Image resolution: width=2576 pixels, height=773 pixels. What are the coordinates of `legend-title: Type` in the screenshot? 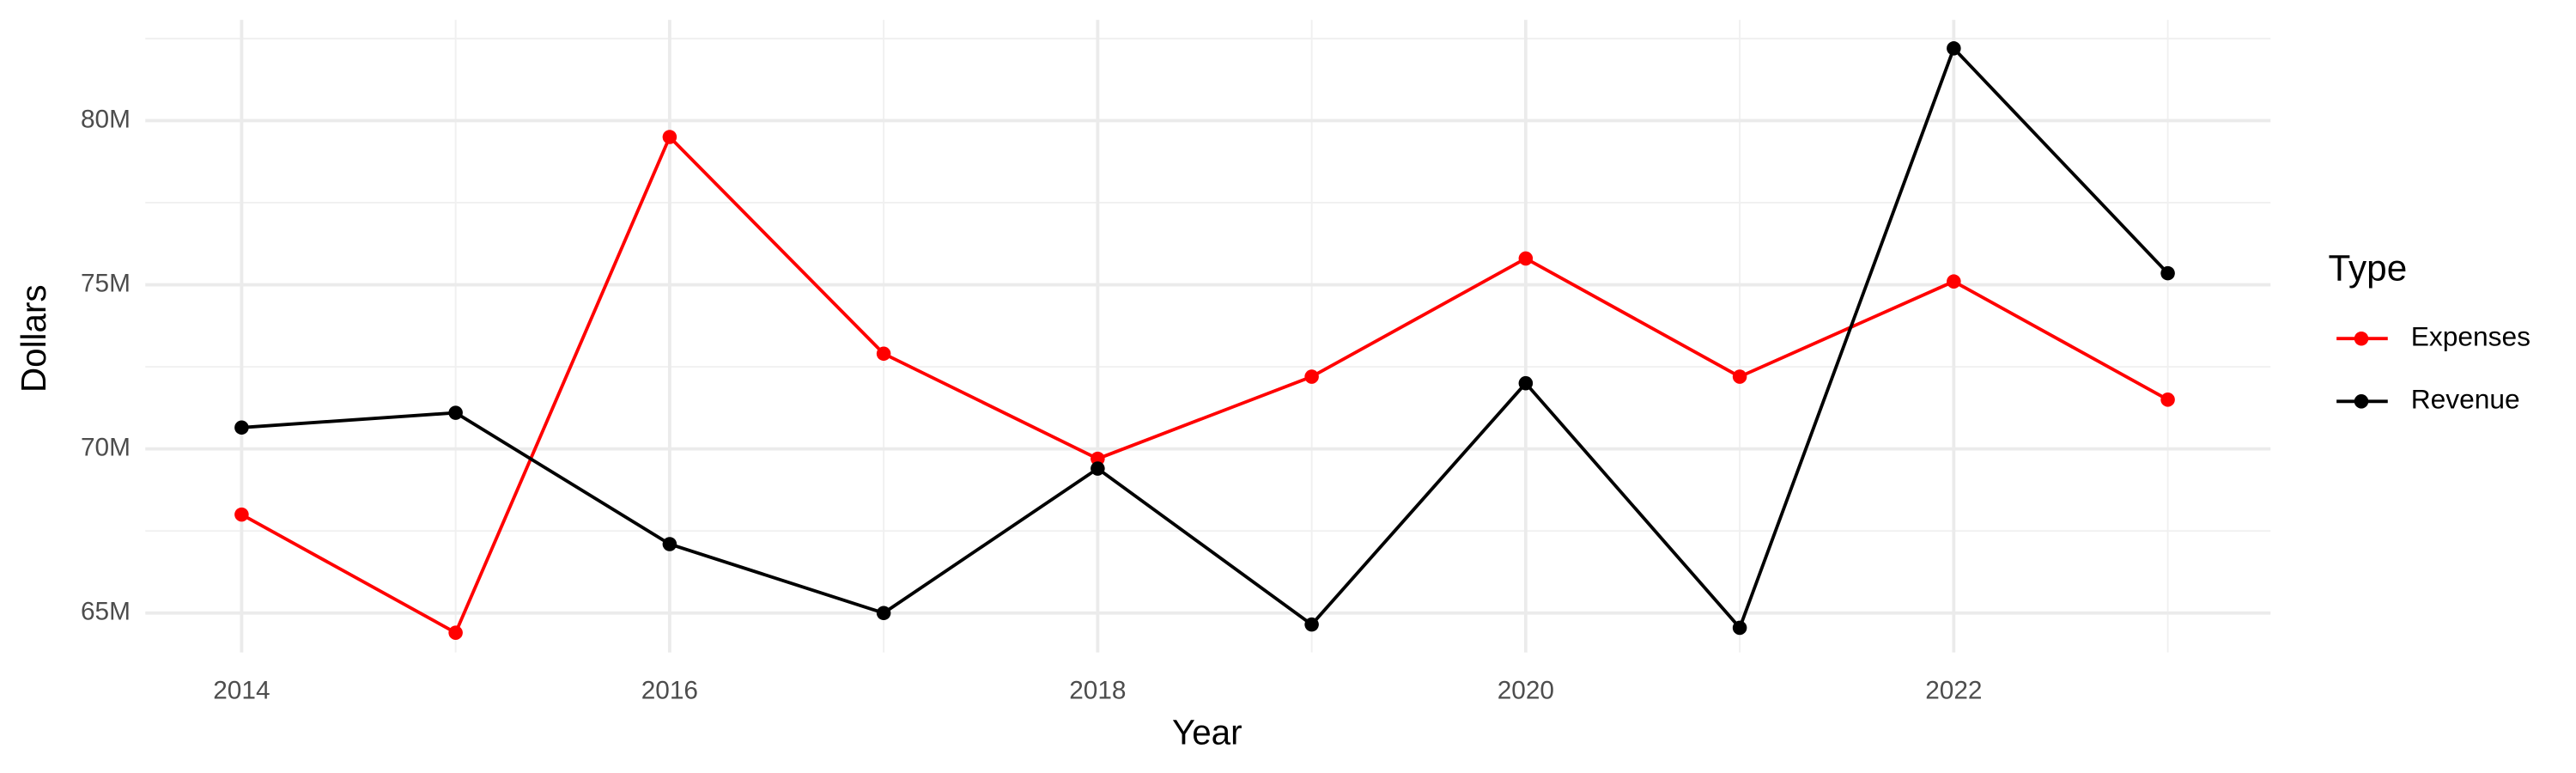 It's located at (2368, 268).